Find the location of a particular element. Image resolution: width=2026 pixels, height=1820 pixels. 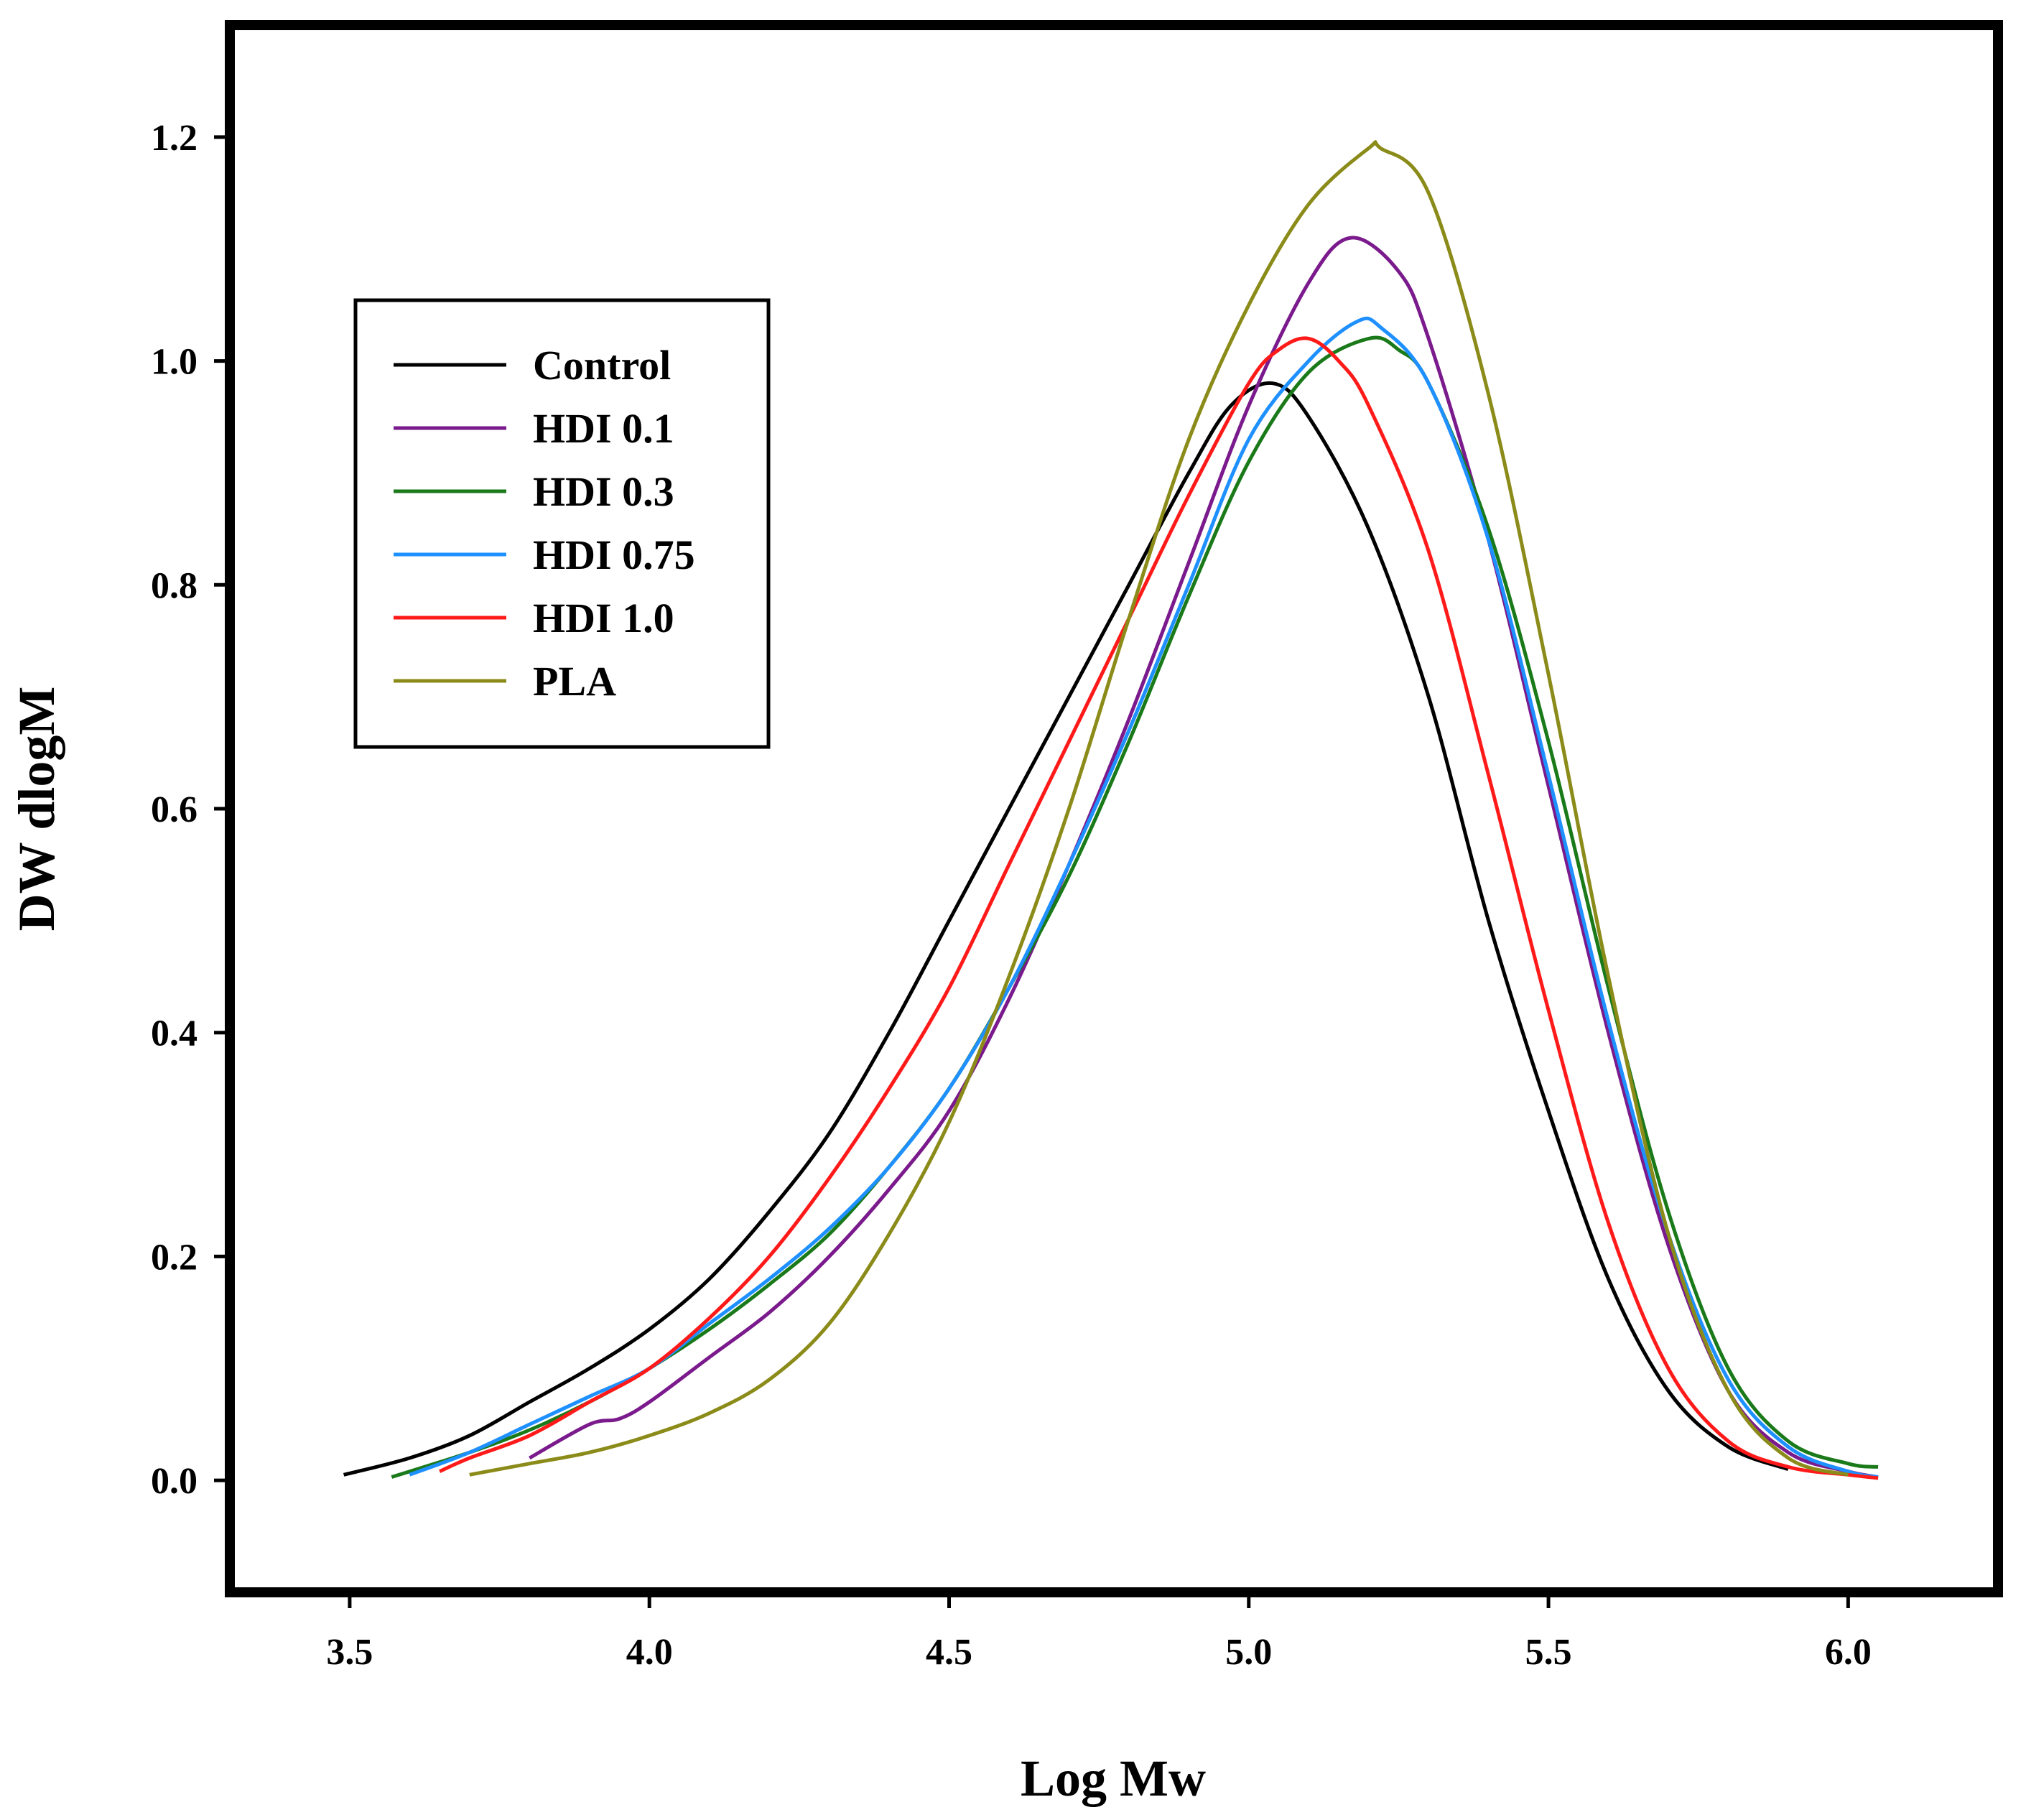

legend-label-hdi-1-0: HDI 1.0 is located at coordinates (603, 618).